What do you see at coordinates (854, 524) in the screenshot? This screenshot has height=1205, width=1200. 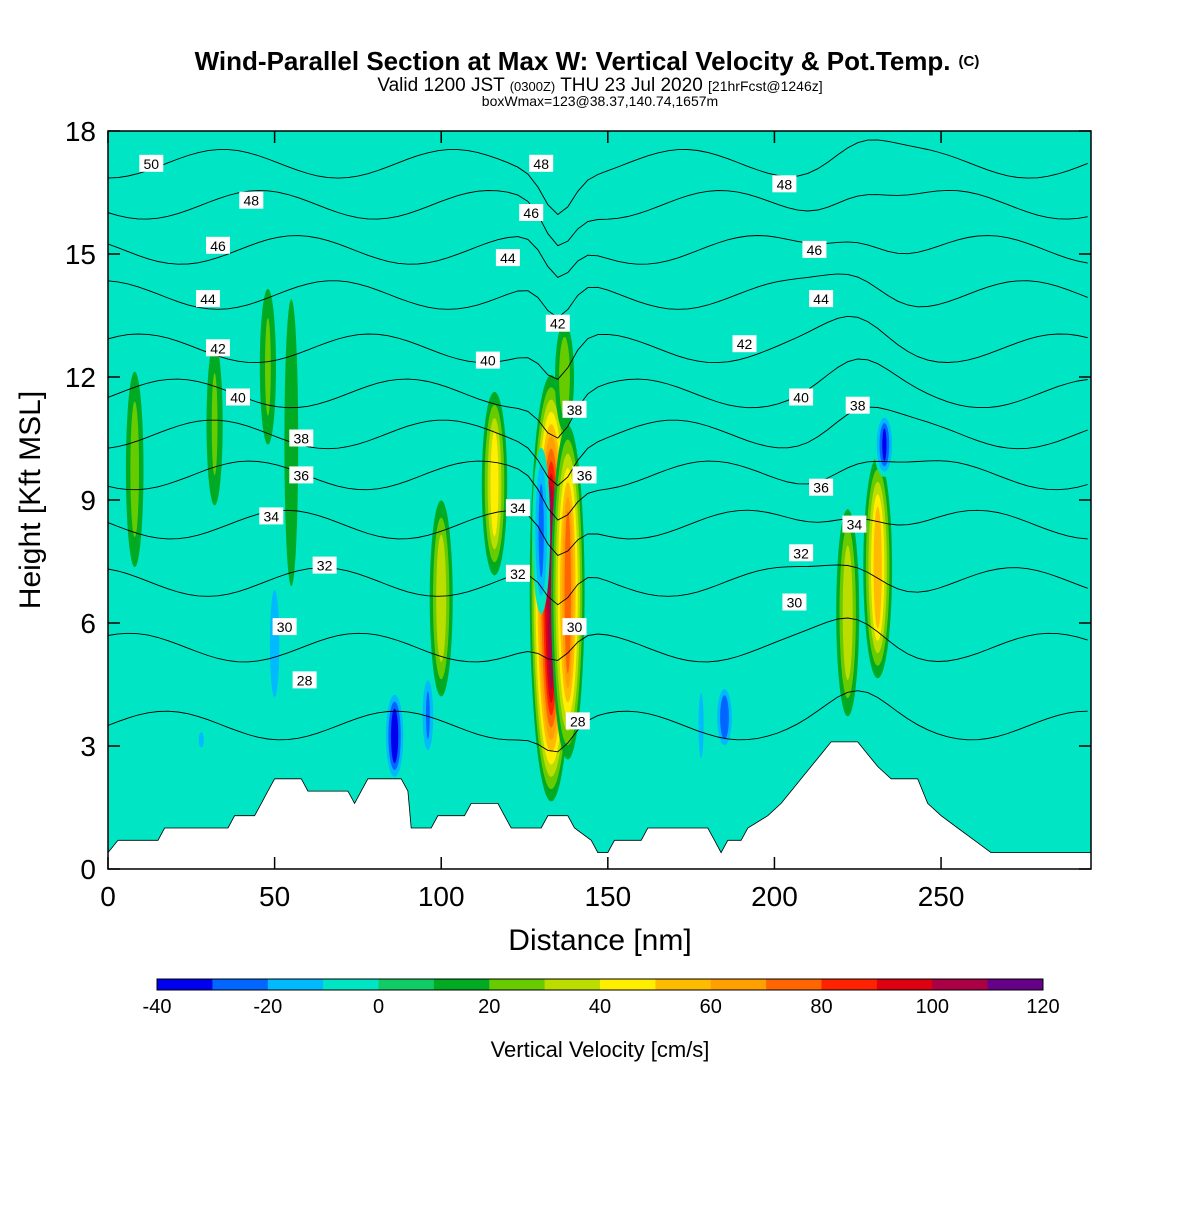 I see `contour-label-30: 34` at bounding box center [854, 524].